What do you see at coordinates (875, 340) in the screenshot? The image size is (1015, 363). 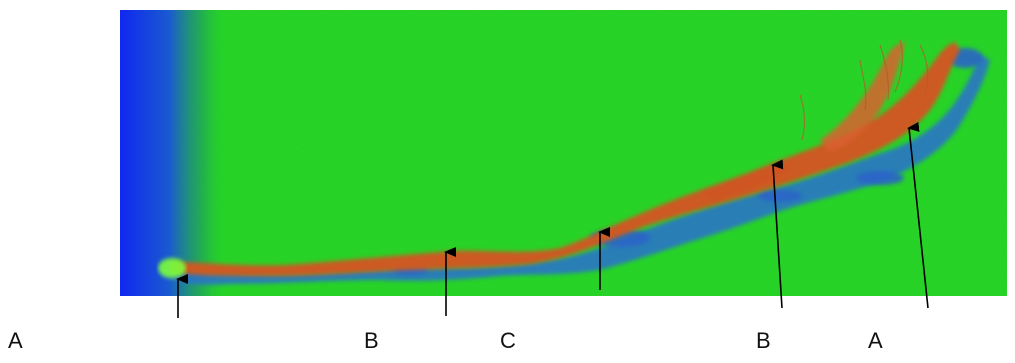 I see `label-a-right: A` at bounding box center [875, 340].